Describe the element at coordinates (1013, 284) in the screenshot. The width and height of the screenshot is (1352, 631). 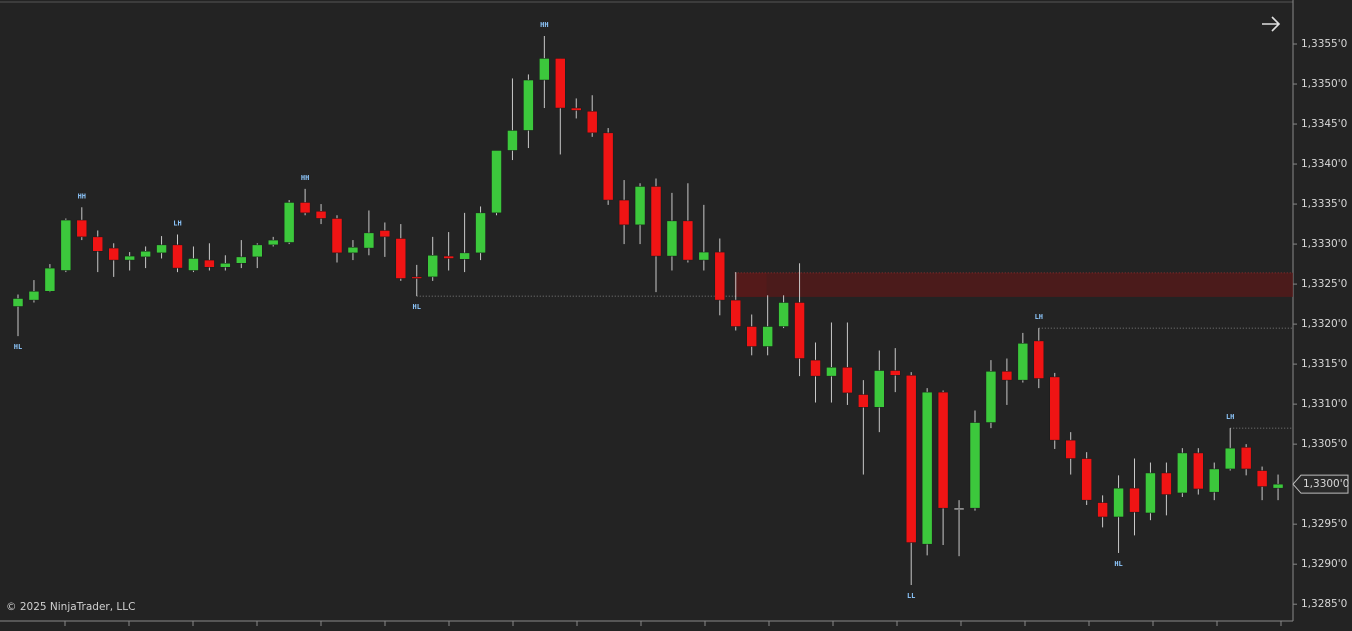
I see `zone` at that location.